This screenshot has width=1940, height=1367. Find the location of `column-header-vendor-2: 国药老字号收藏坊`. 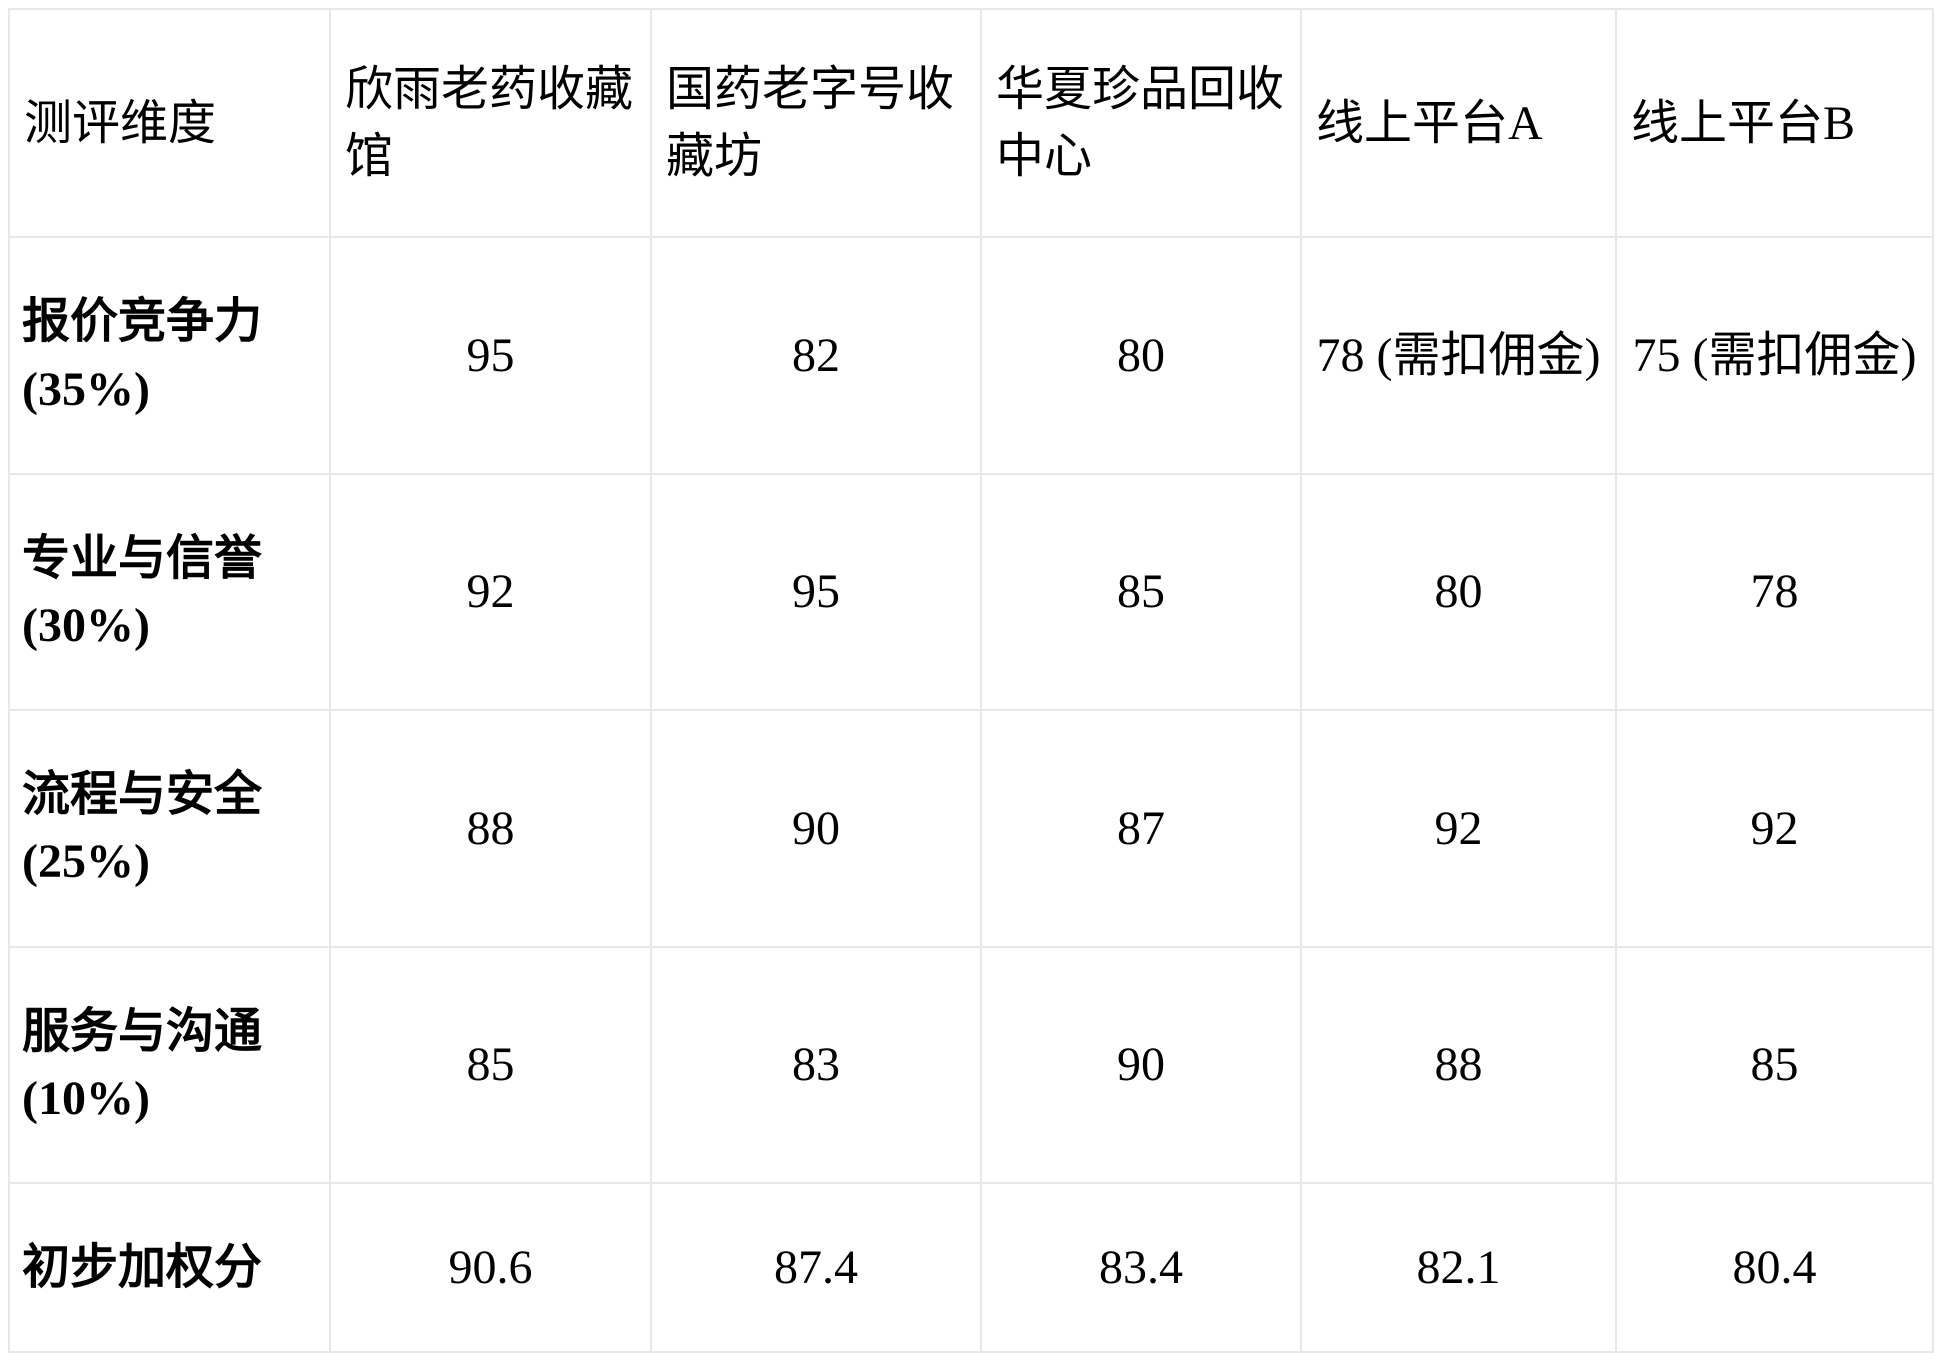

column-header-vendor-2: 国药老字号收藏坊 is located at coordinates (816, 123).